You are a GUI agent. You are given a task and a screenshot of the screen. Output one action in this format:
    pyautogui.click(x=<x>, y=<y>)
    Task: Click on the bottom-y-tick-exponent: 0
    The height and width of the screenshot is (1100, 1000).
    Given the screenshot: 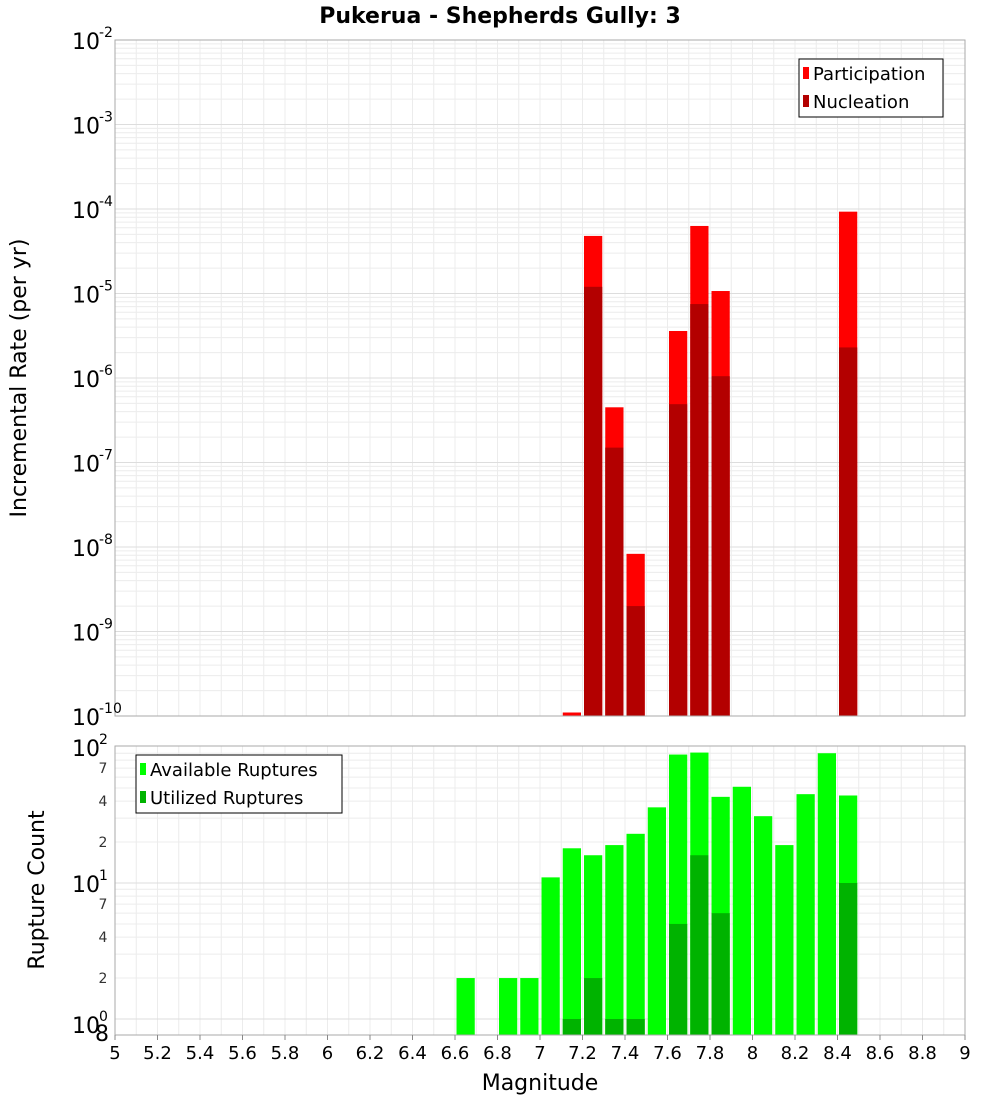 What is the action you would take?
    pyautogui.click(x=103, y=1017)
    